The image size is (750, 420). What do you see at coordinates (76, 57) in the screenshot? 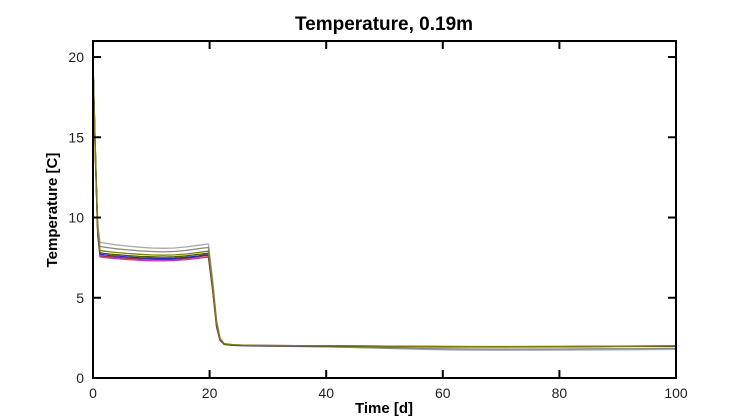
I see `y-tick-label: 20` at bounding box center [76, 57].